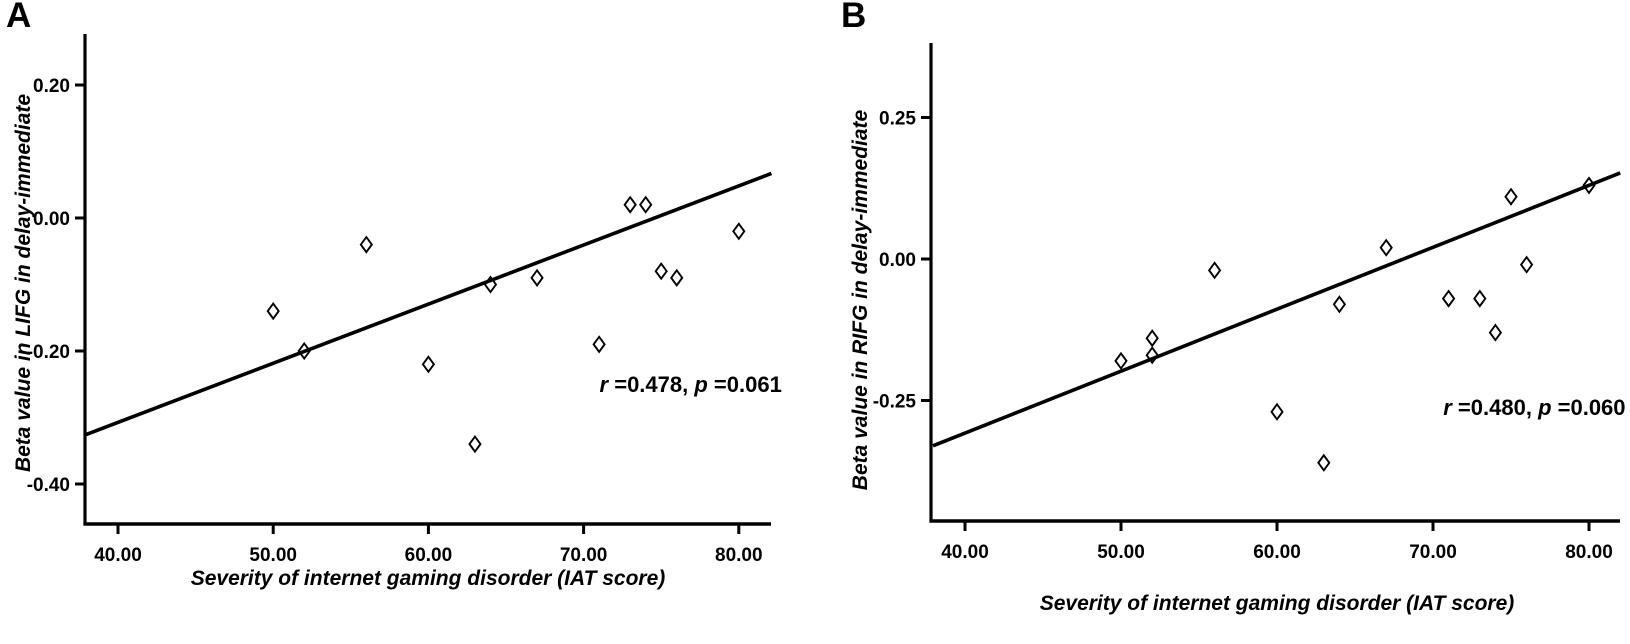 The image size is (1630, 644). I want to click on stat-value: =0.060, so click(1589, 407).